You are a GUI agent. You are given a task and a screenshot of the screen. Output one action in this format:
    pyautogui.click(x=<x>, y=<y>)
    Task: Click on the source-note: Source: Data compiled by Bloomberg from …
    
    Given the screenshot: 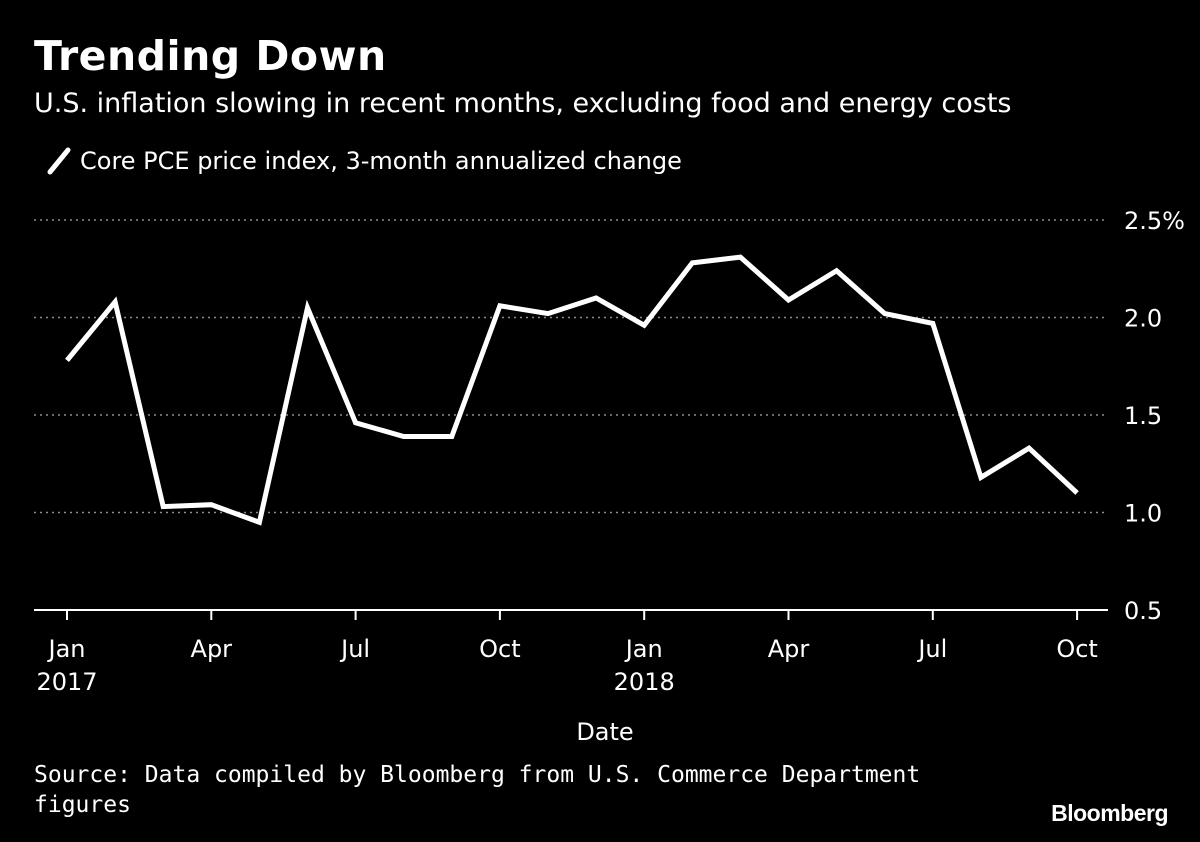 What is the action you would take?
    pyautogui.click(x=477, y=790)
    